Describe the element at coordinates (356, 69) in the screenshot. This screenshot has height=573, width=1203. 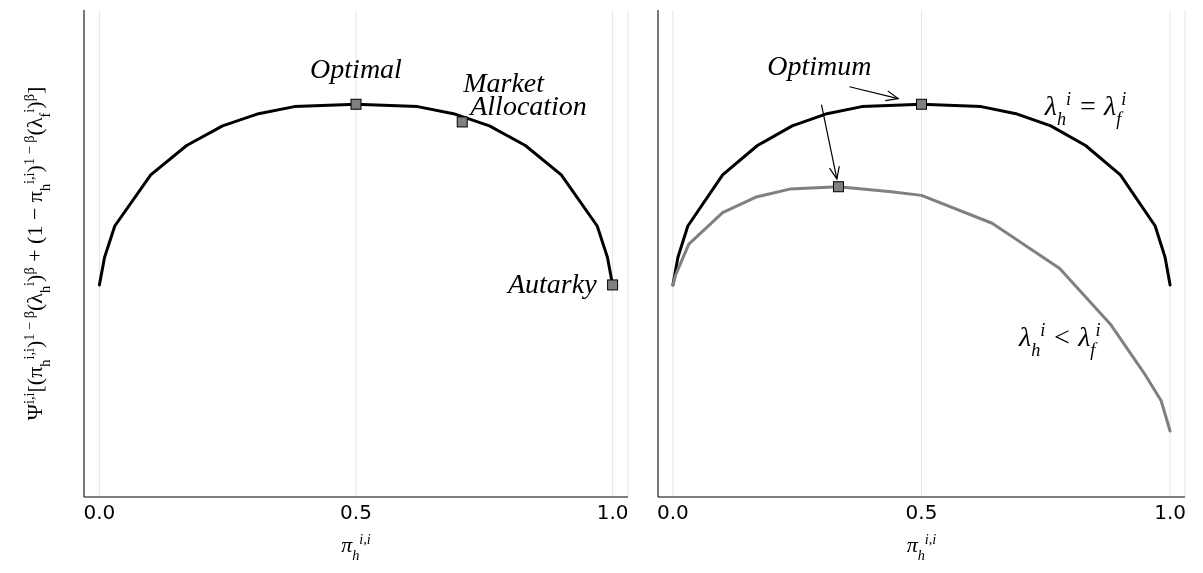
I see `annotation: Optimal` at that location.